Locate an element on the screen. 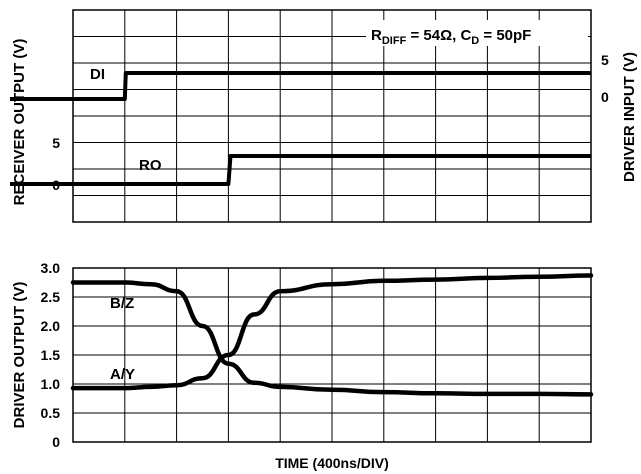 The image size is (641, 474). top-left-tick-5: 5 is located at coordinates (56, 143).